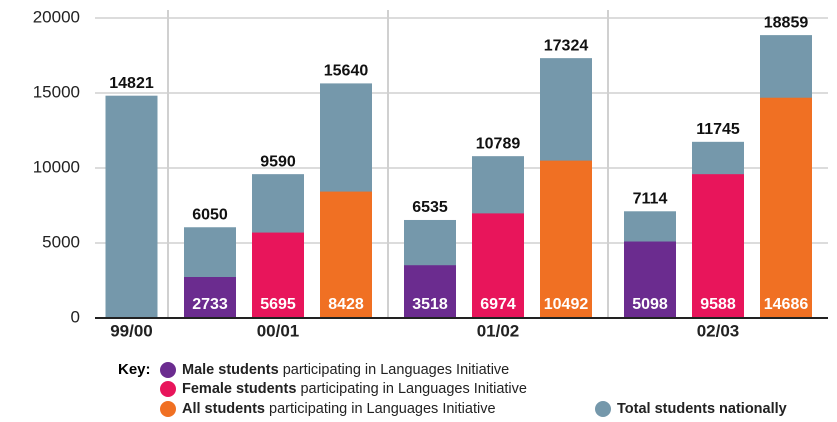 The height and width of the screenshot is (422, 837). Describe the element at coordinates (131, 206) in the screenshot. I see `bar-total` at that location.